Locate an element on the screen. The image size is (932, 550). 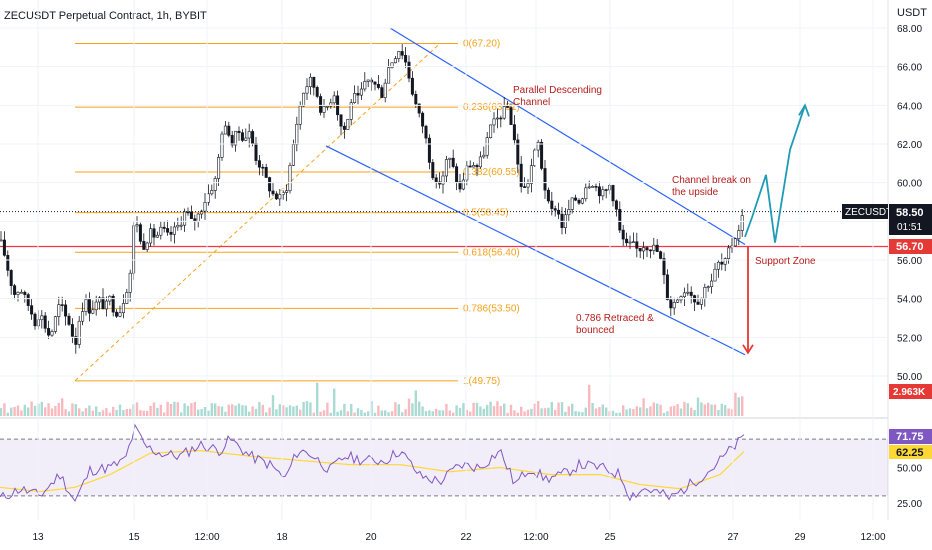
price-tick-label: 68.00 is located at coordinates (909, 29).